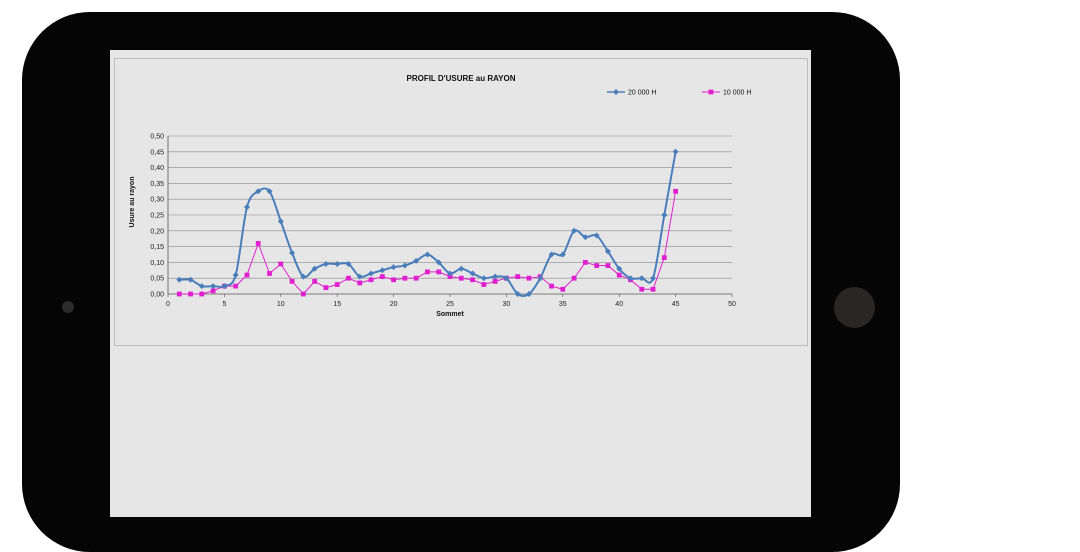  I want to click on legend-marker, so click(616, 92).